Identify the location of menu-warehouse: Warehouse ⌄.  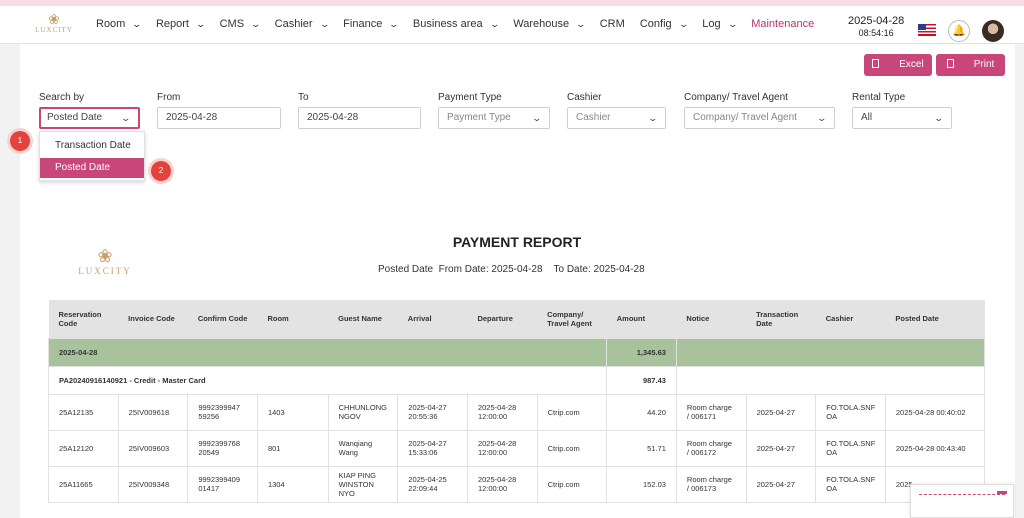
(550, 24).